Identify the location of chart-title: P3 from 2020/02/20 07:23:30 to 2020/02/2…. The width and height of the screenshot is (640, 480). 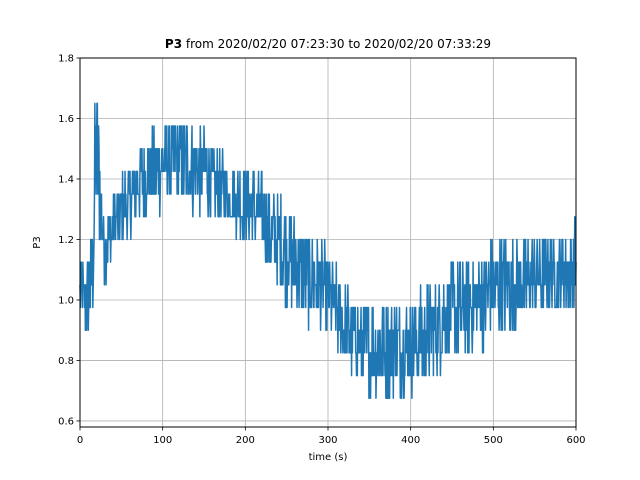
(328, 44).